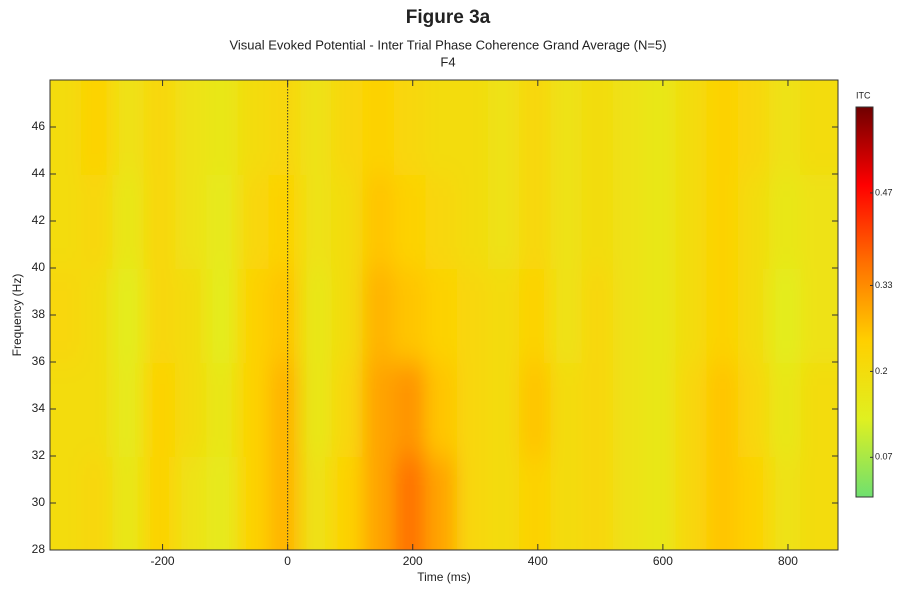 This screenshot has width=897, height=590. Describe the element at coordinates (39, 126) in the screenshot. I see `y-tick-label: 46` at that location.